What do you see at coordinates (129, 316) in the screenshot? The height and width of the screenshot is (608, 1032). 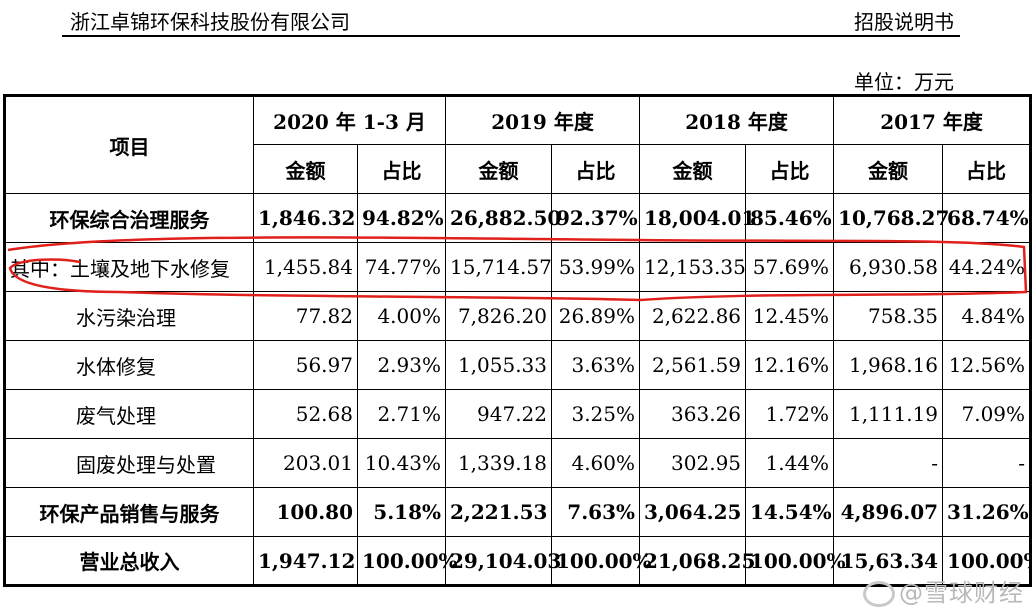 I see `row-label: 水污染治理` at bounding box center [129, 316].